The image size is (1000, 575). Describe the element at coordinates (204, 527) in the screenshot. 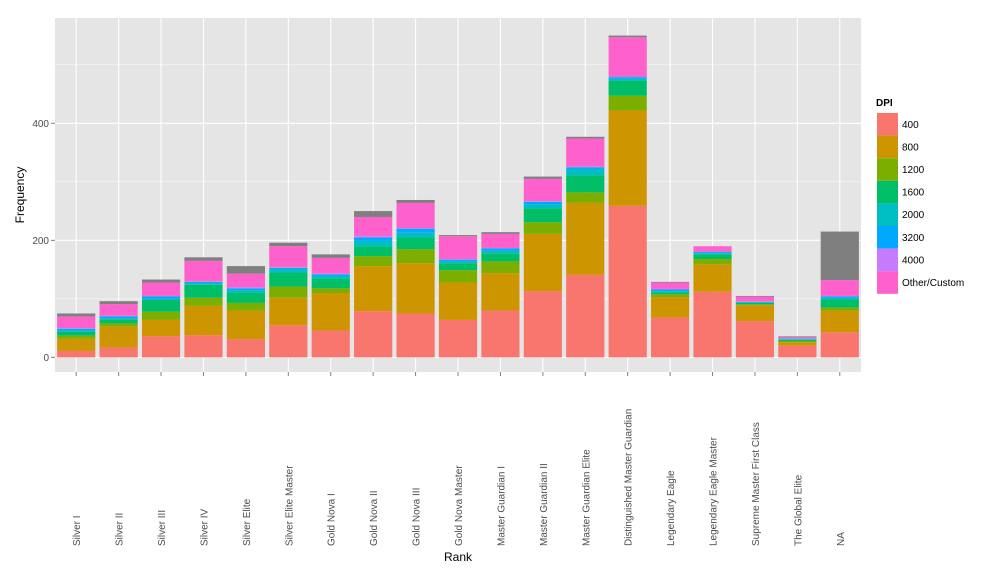

I see `x-tick-label: Silver IV` at that location.